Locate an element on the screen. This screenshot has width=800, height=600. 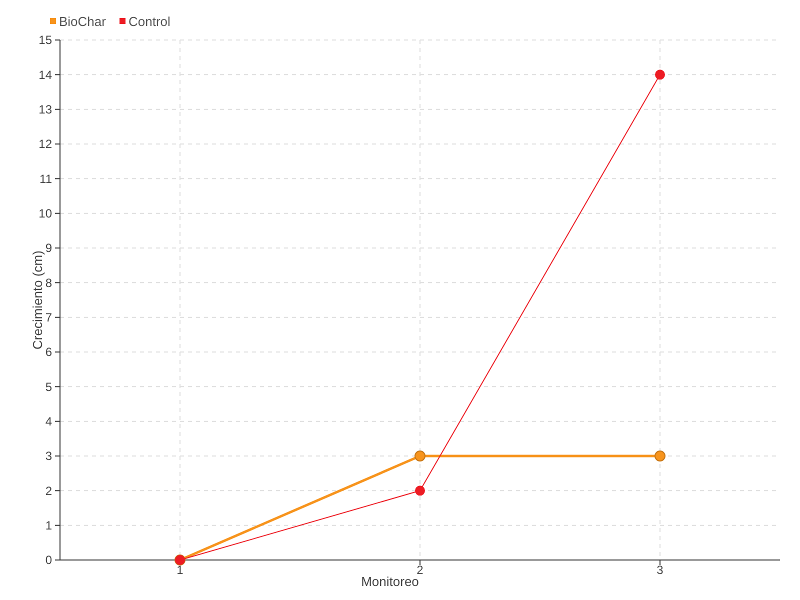
y-tick-label: 5 is located at coordinates (48, 387).